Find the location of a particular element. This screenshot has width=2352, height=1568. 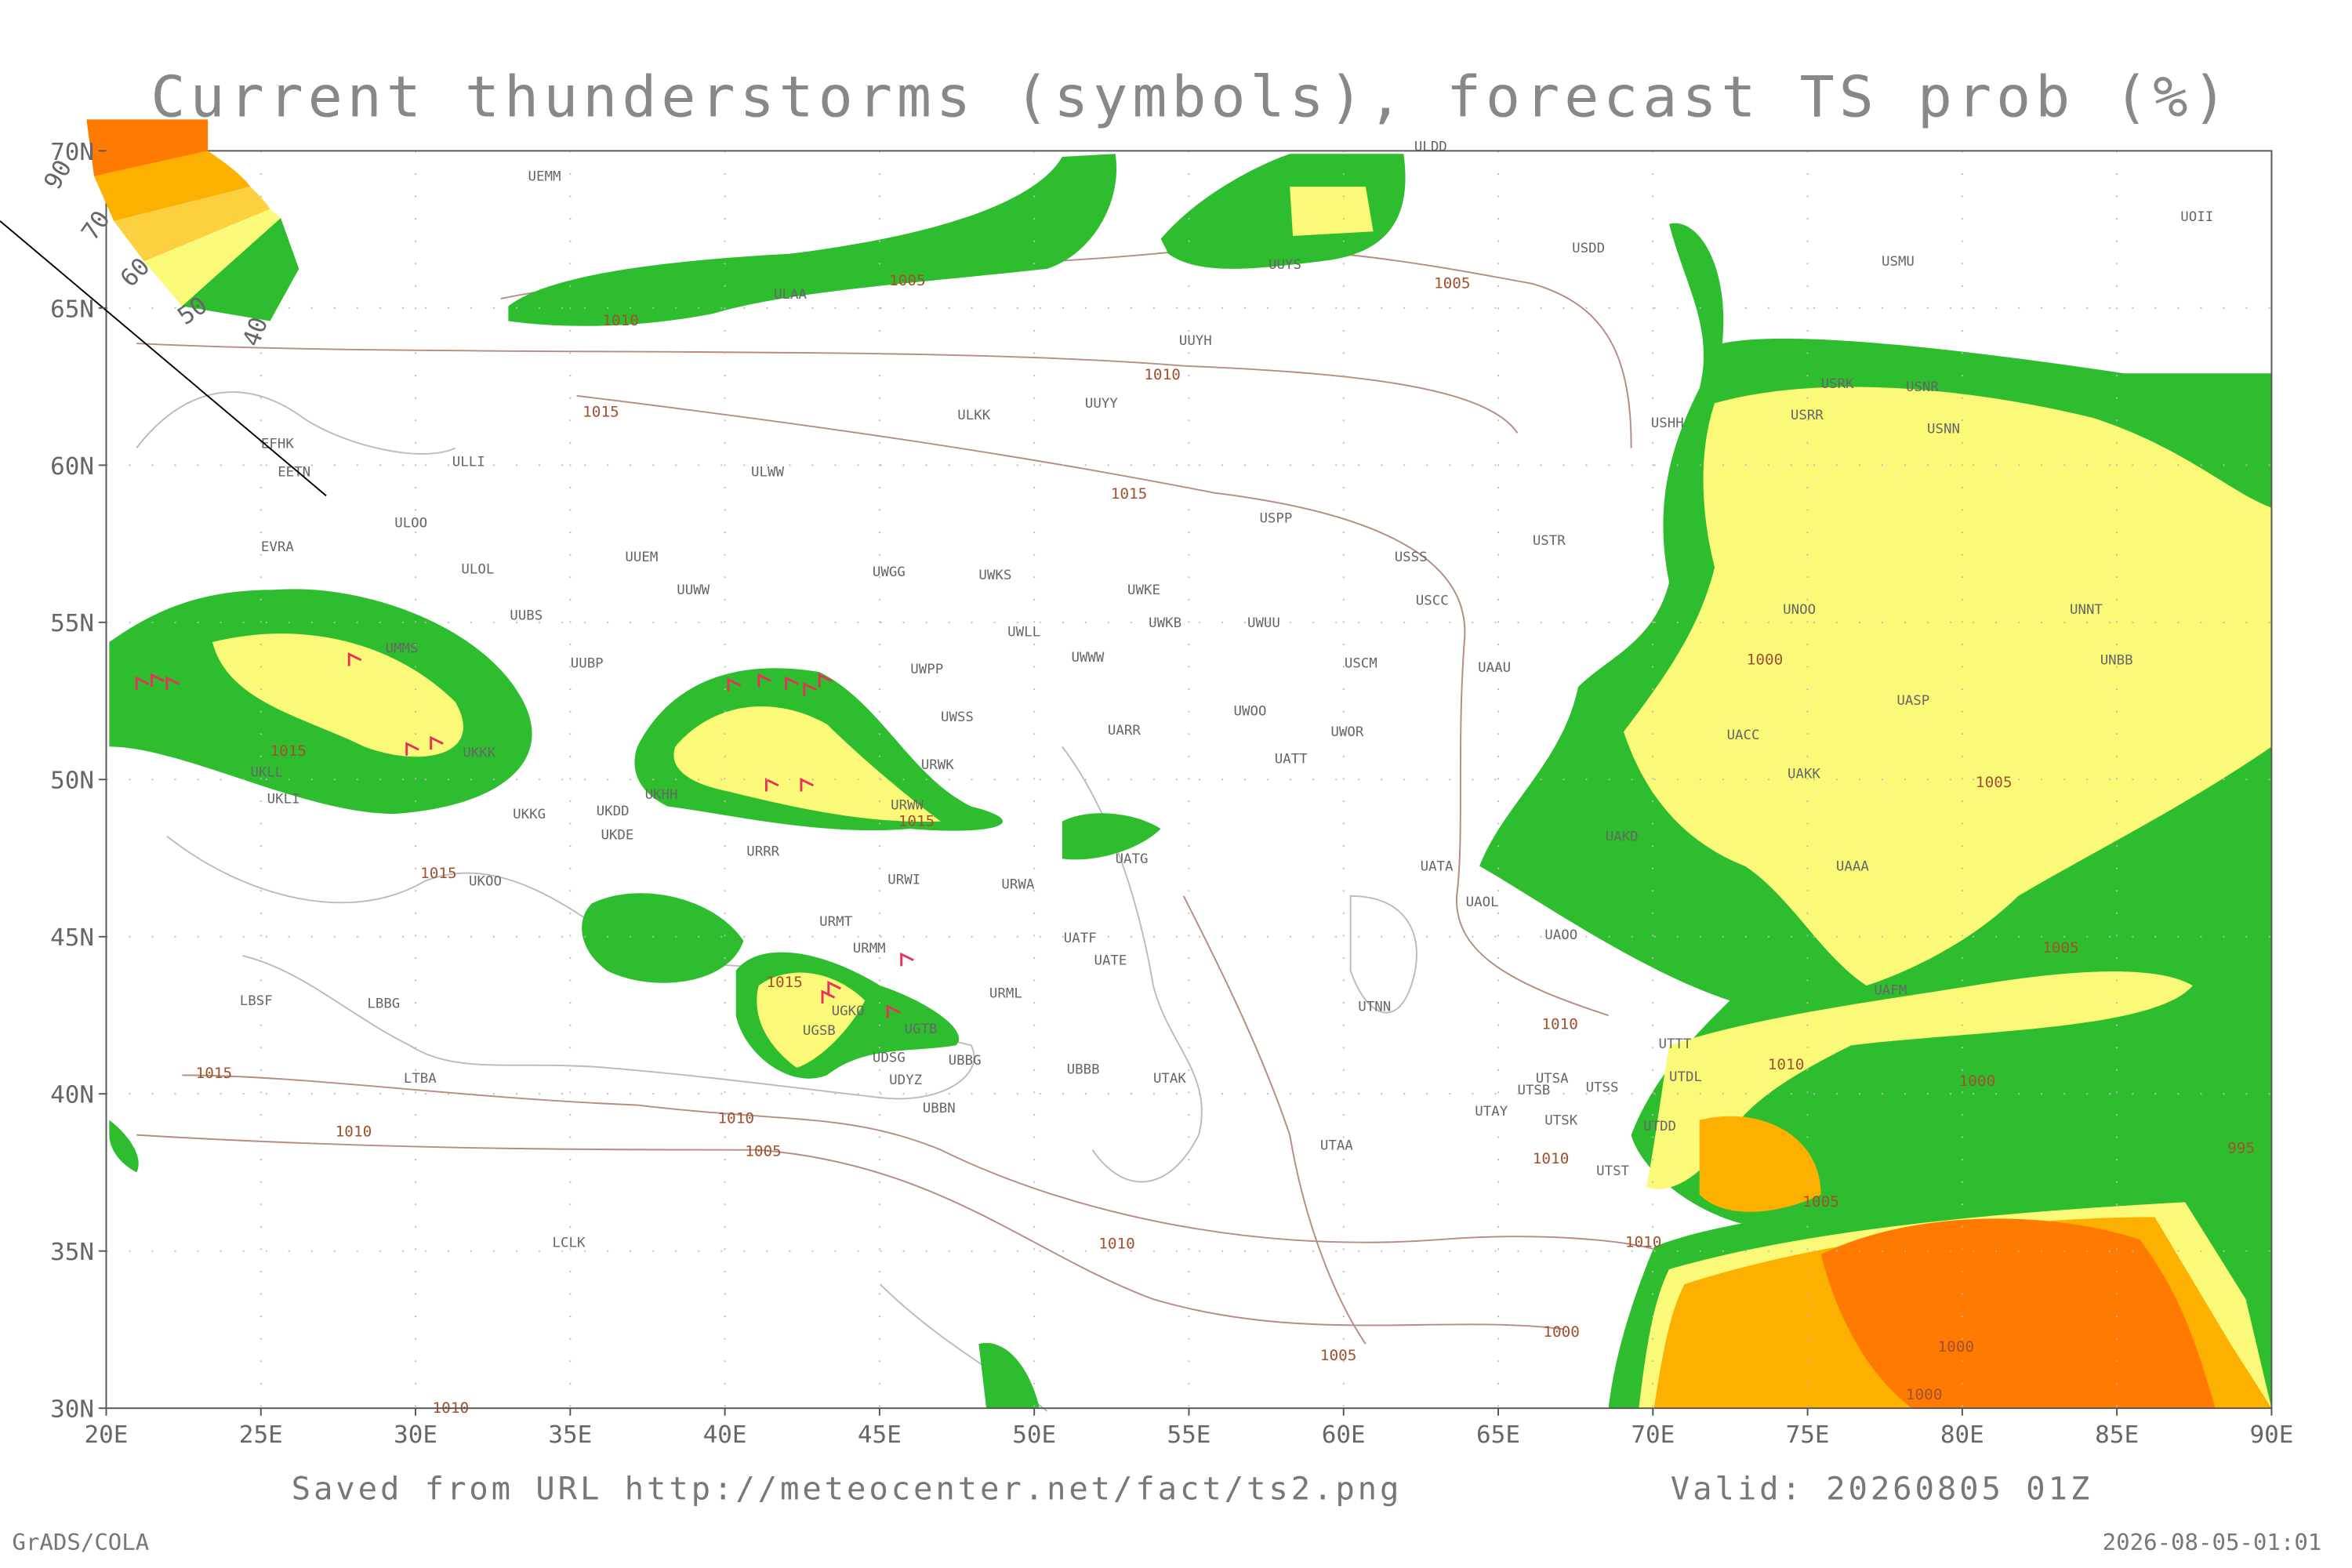

station-label: UTAK is located at coordinates (1170, 1079).